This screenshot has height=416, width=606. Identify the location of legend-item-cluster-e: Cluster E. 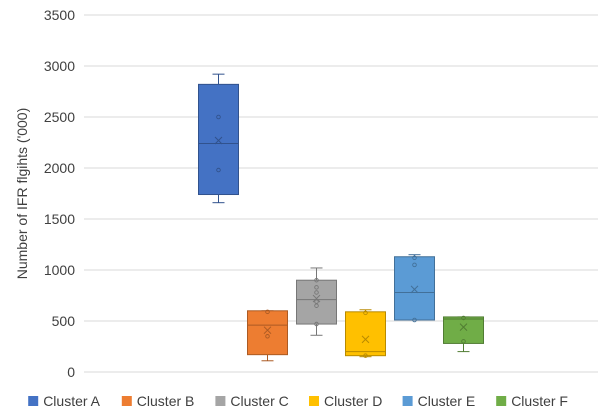
(439, 401).